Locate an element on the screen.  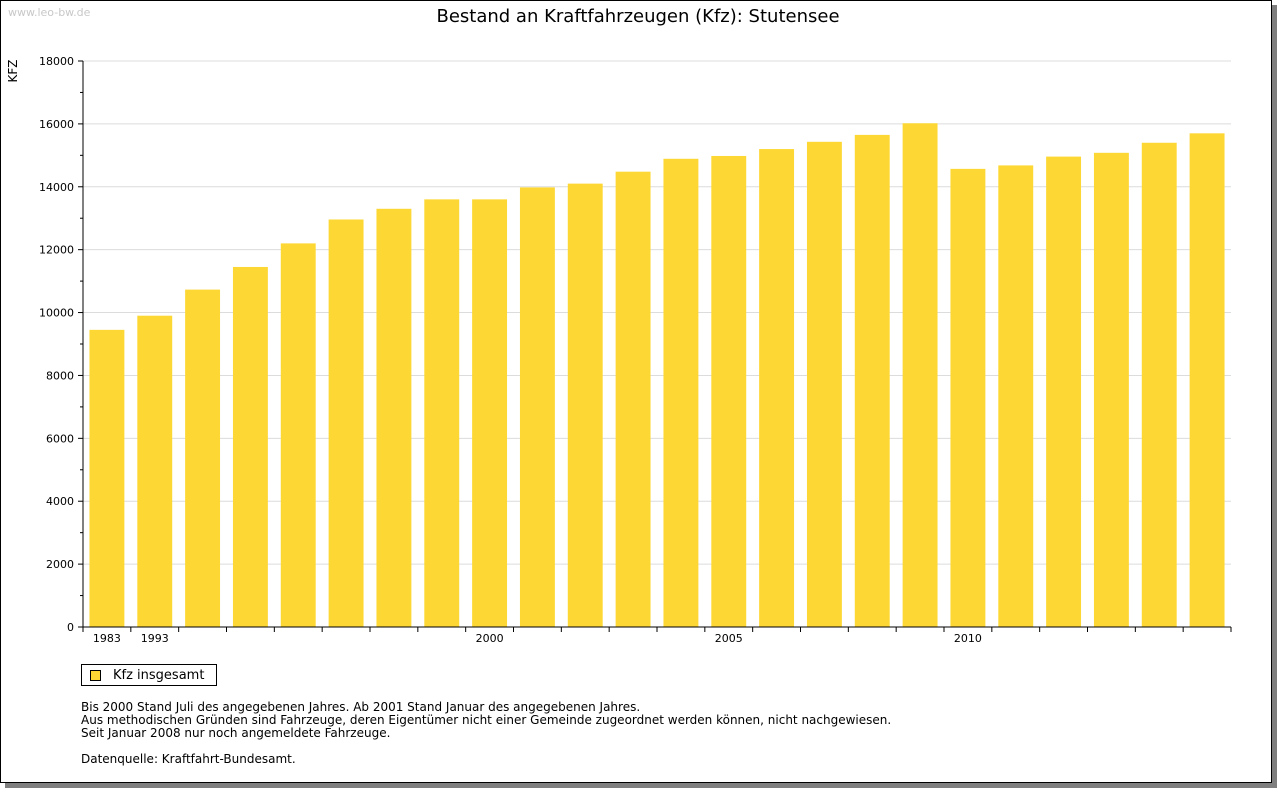
x-tick-label: 2000 is located at coordinates (490, 638).